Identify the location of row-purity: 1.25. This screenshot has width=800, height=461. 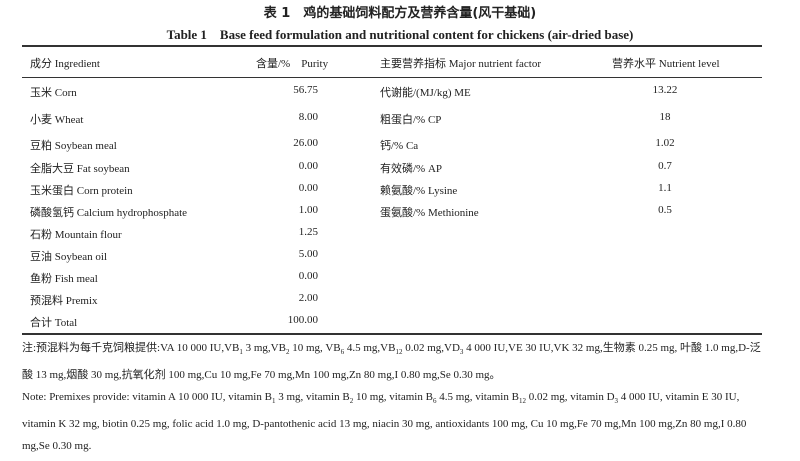
(308, 232).